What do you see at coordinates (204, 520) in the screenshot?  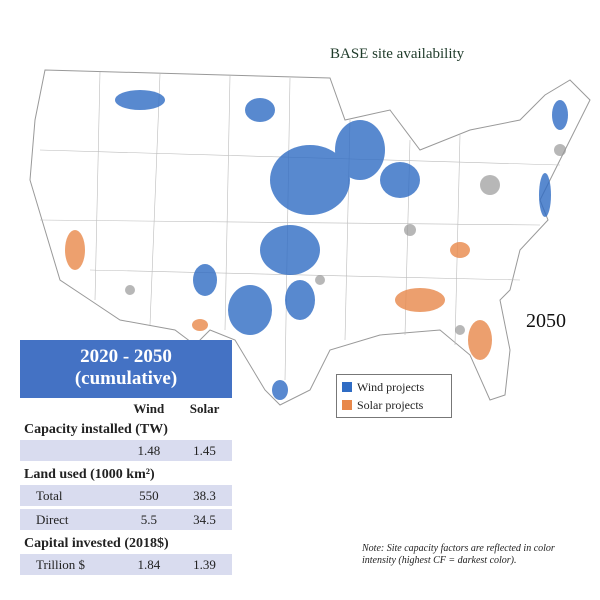 I see `cell-value: 34.5` at bounding box center [204, 520].